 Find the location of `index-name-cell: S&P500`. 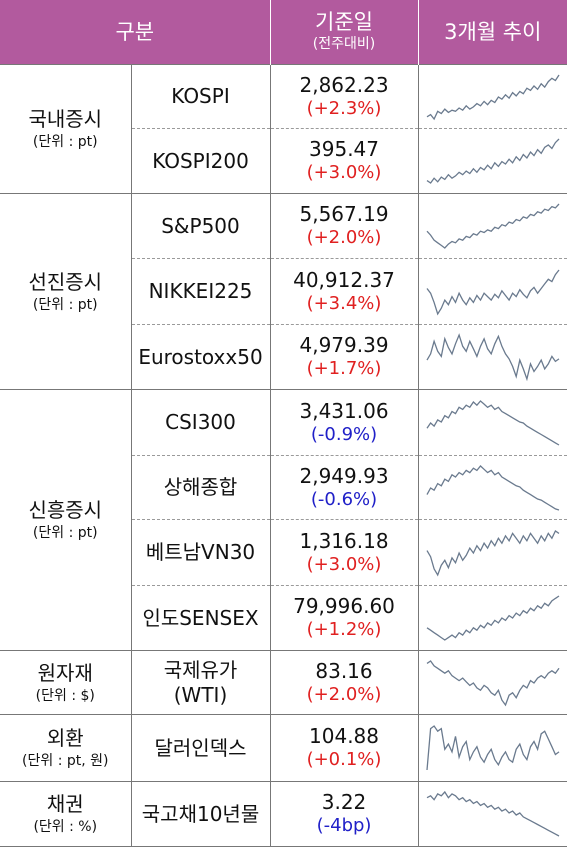

index-name-cell: S&P500 is located at coordinates (201, 226).